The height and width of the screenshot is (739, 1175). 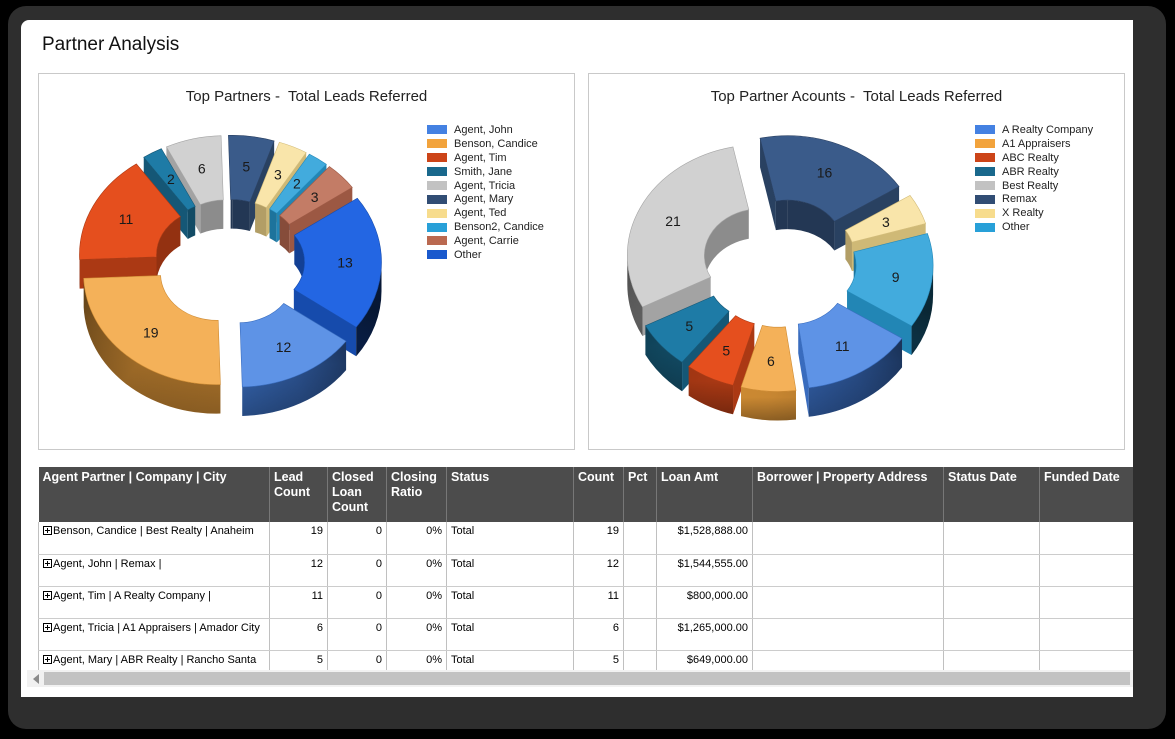 What do you see at coordinates (151, 333) in the screenshot?
I see `svg-text: 19` at bounding box center [151, 333].